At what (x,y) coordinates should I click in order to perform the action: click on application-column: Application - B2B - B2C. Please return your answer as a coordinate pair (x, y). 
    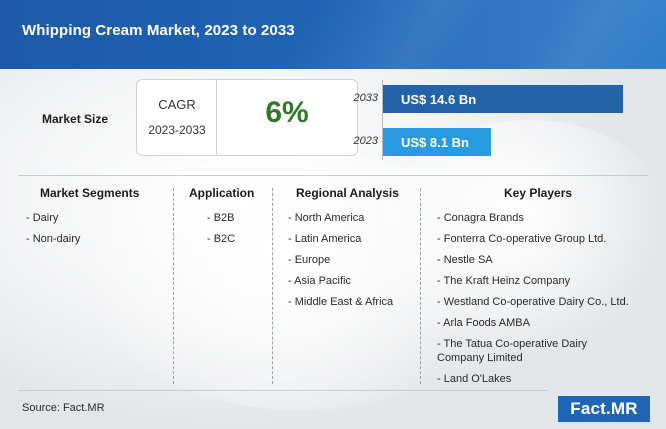
    Looking at the image, I should click on (221, 219).